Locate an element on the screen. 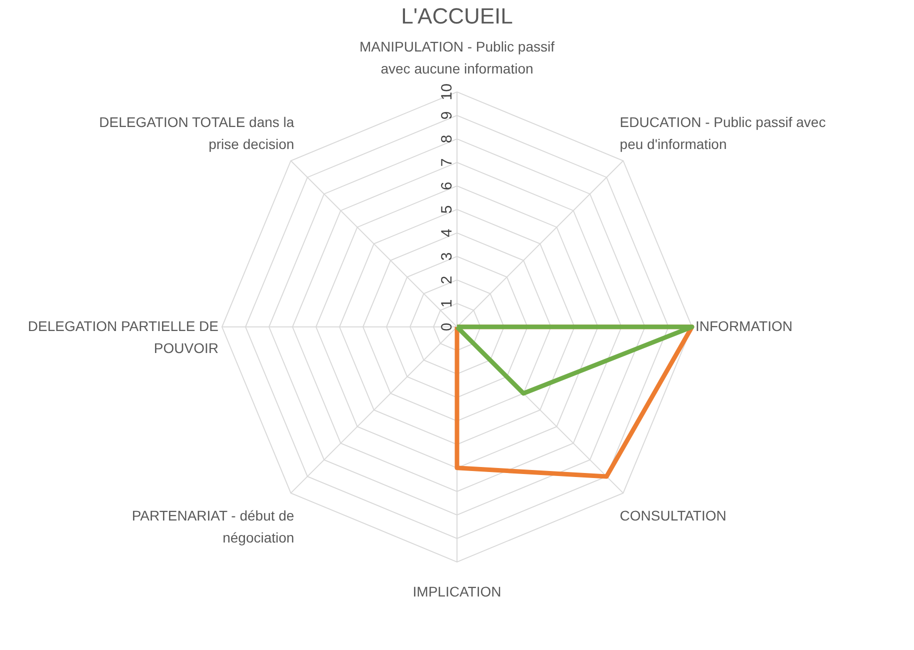 This screenshot has height=650, width=914. y-tick-label: 9 is located at coordinates (447, 115).